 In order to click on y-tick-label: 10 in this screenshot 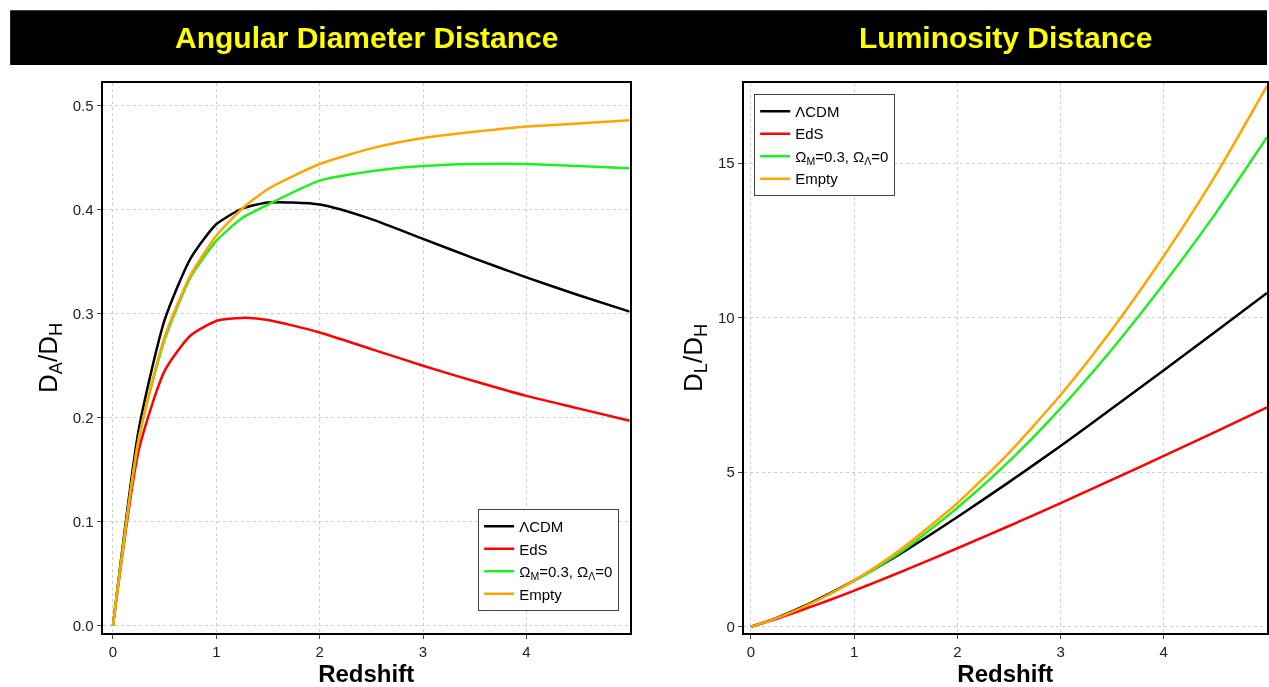, I will do `click(726, 317)`.